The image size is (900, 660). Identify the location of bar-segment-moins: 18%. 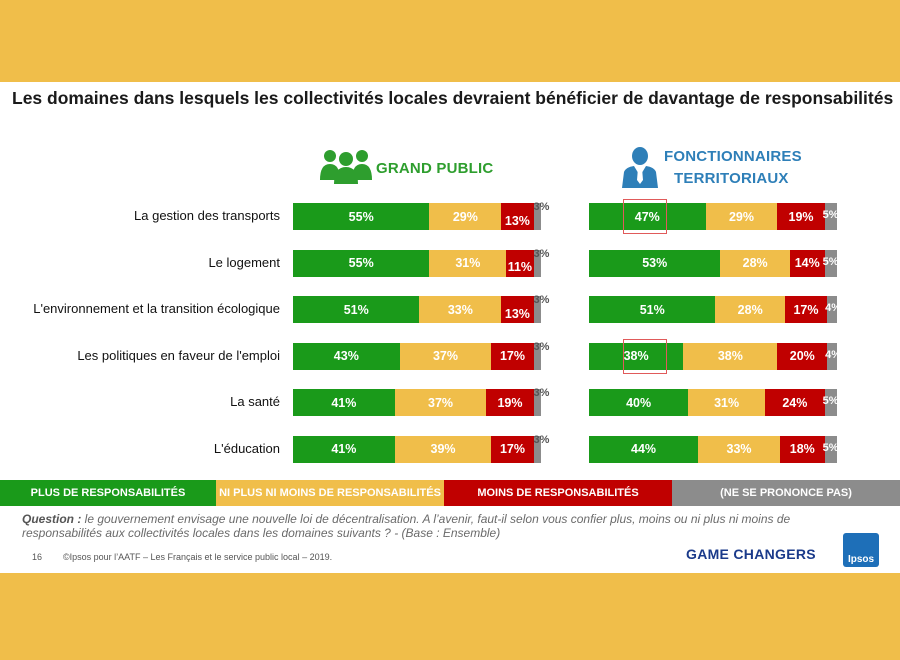
(802, 449).